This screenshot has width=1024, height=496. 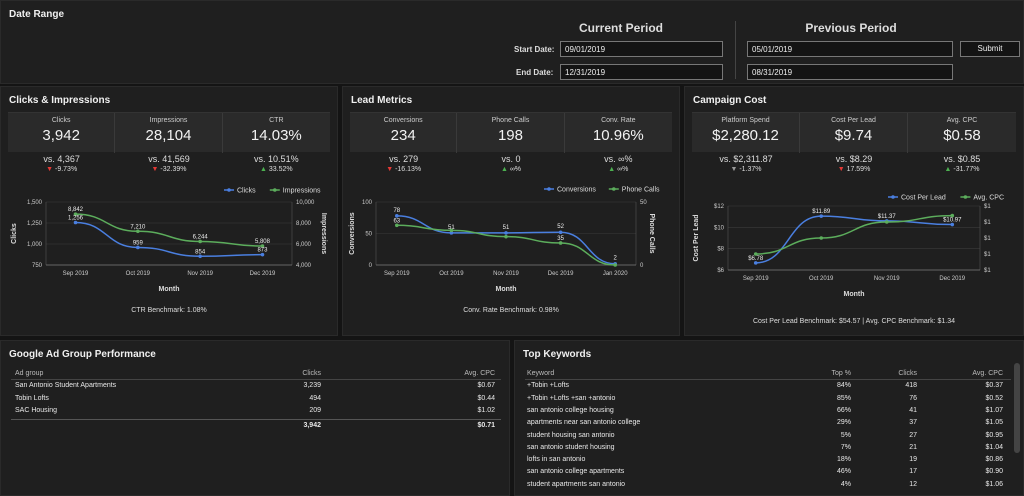 What do you see at coordinates (256, 374) in the screenshot?
I see `table-header: Ad group Clicks Avg. CPC` at bounding box center [256, 374].